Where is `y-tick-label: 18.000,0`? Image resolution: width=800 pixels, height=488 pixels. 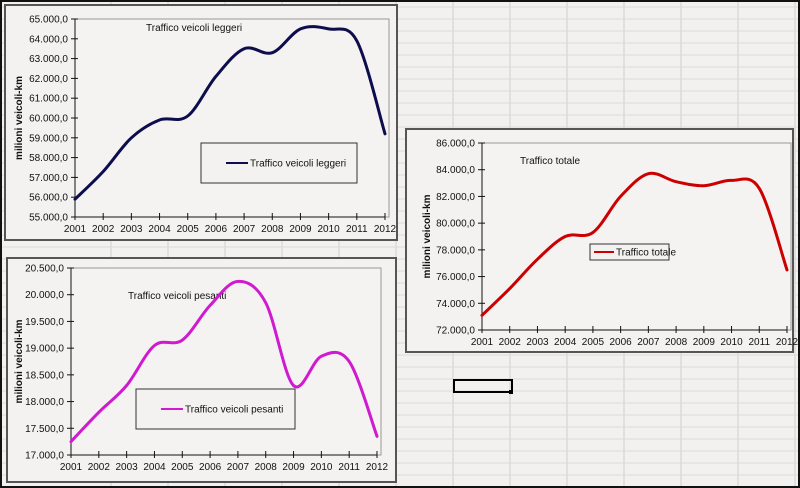 y-tick-label: 18.000,0 is located at coordinates (44, 402).